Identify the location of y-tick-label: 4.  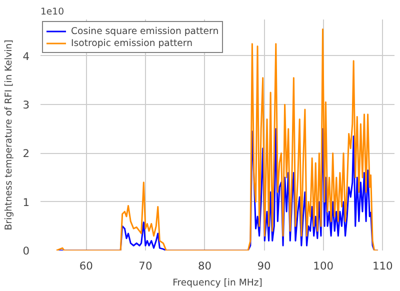
(26, 56).